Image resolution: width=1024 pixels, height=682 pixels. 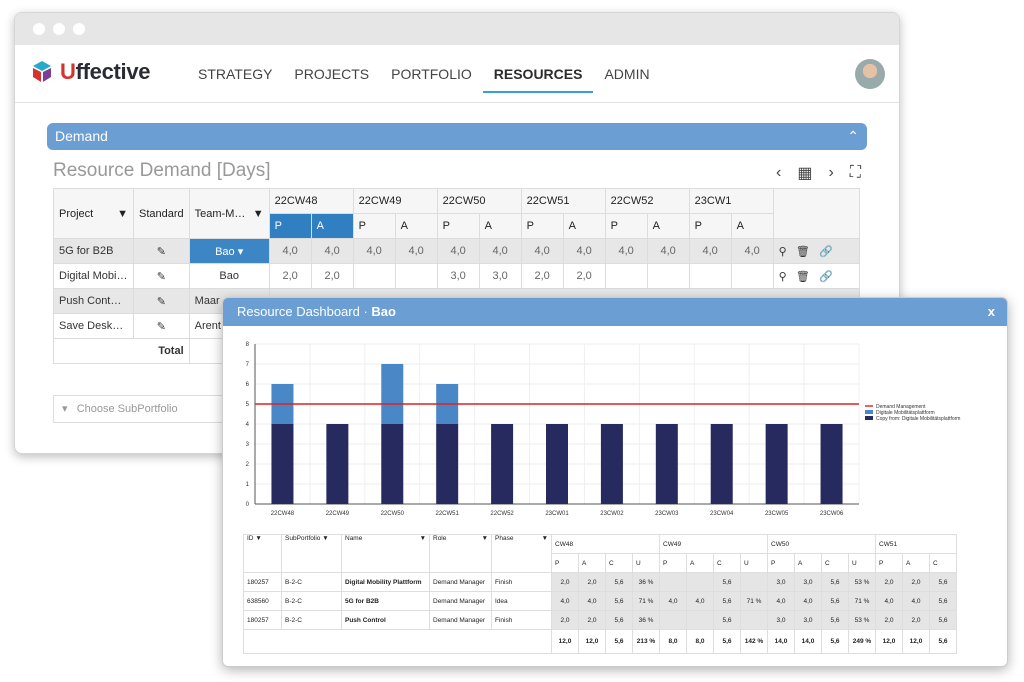 I want to click on col-standard: Standard, so click(x=161, y=213).